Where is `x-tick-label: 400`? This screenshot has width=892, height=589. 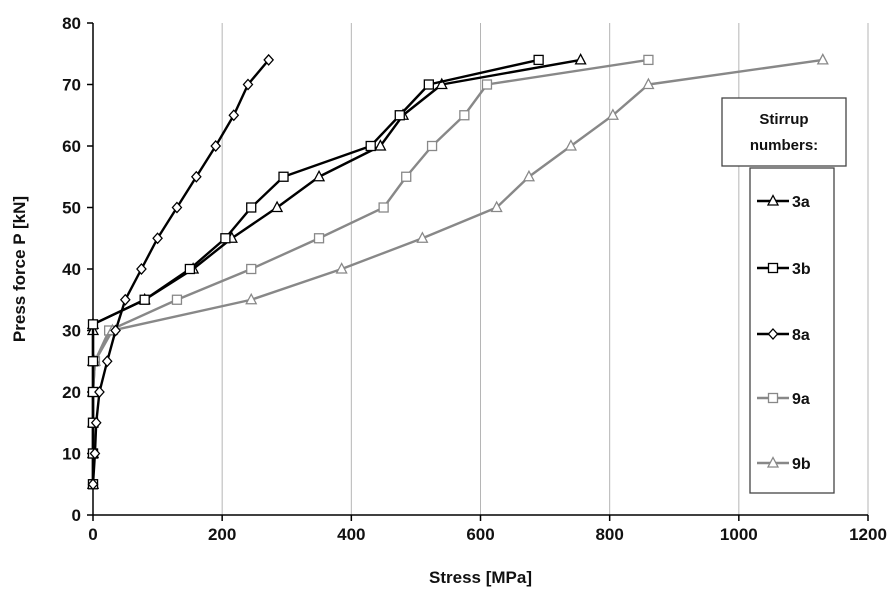
x-tick-label: 400 is located at coordinates (351, 534).